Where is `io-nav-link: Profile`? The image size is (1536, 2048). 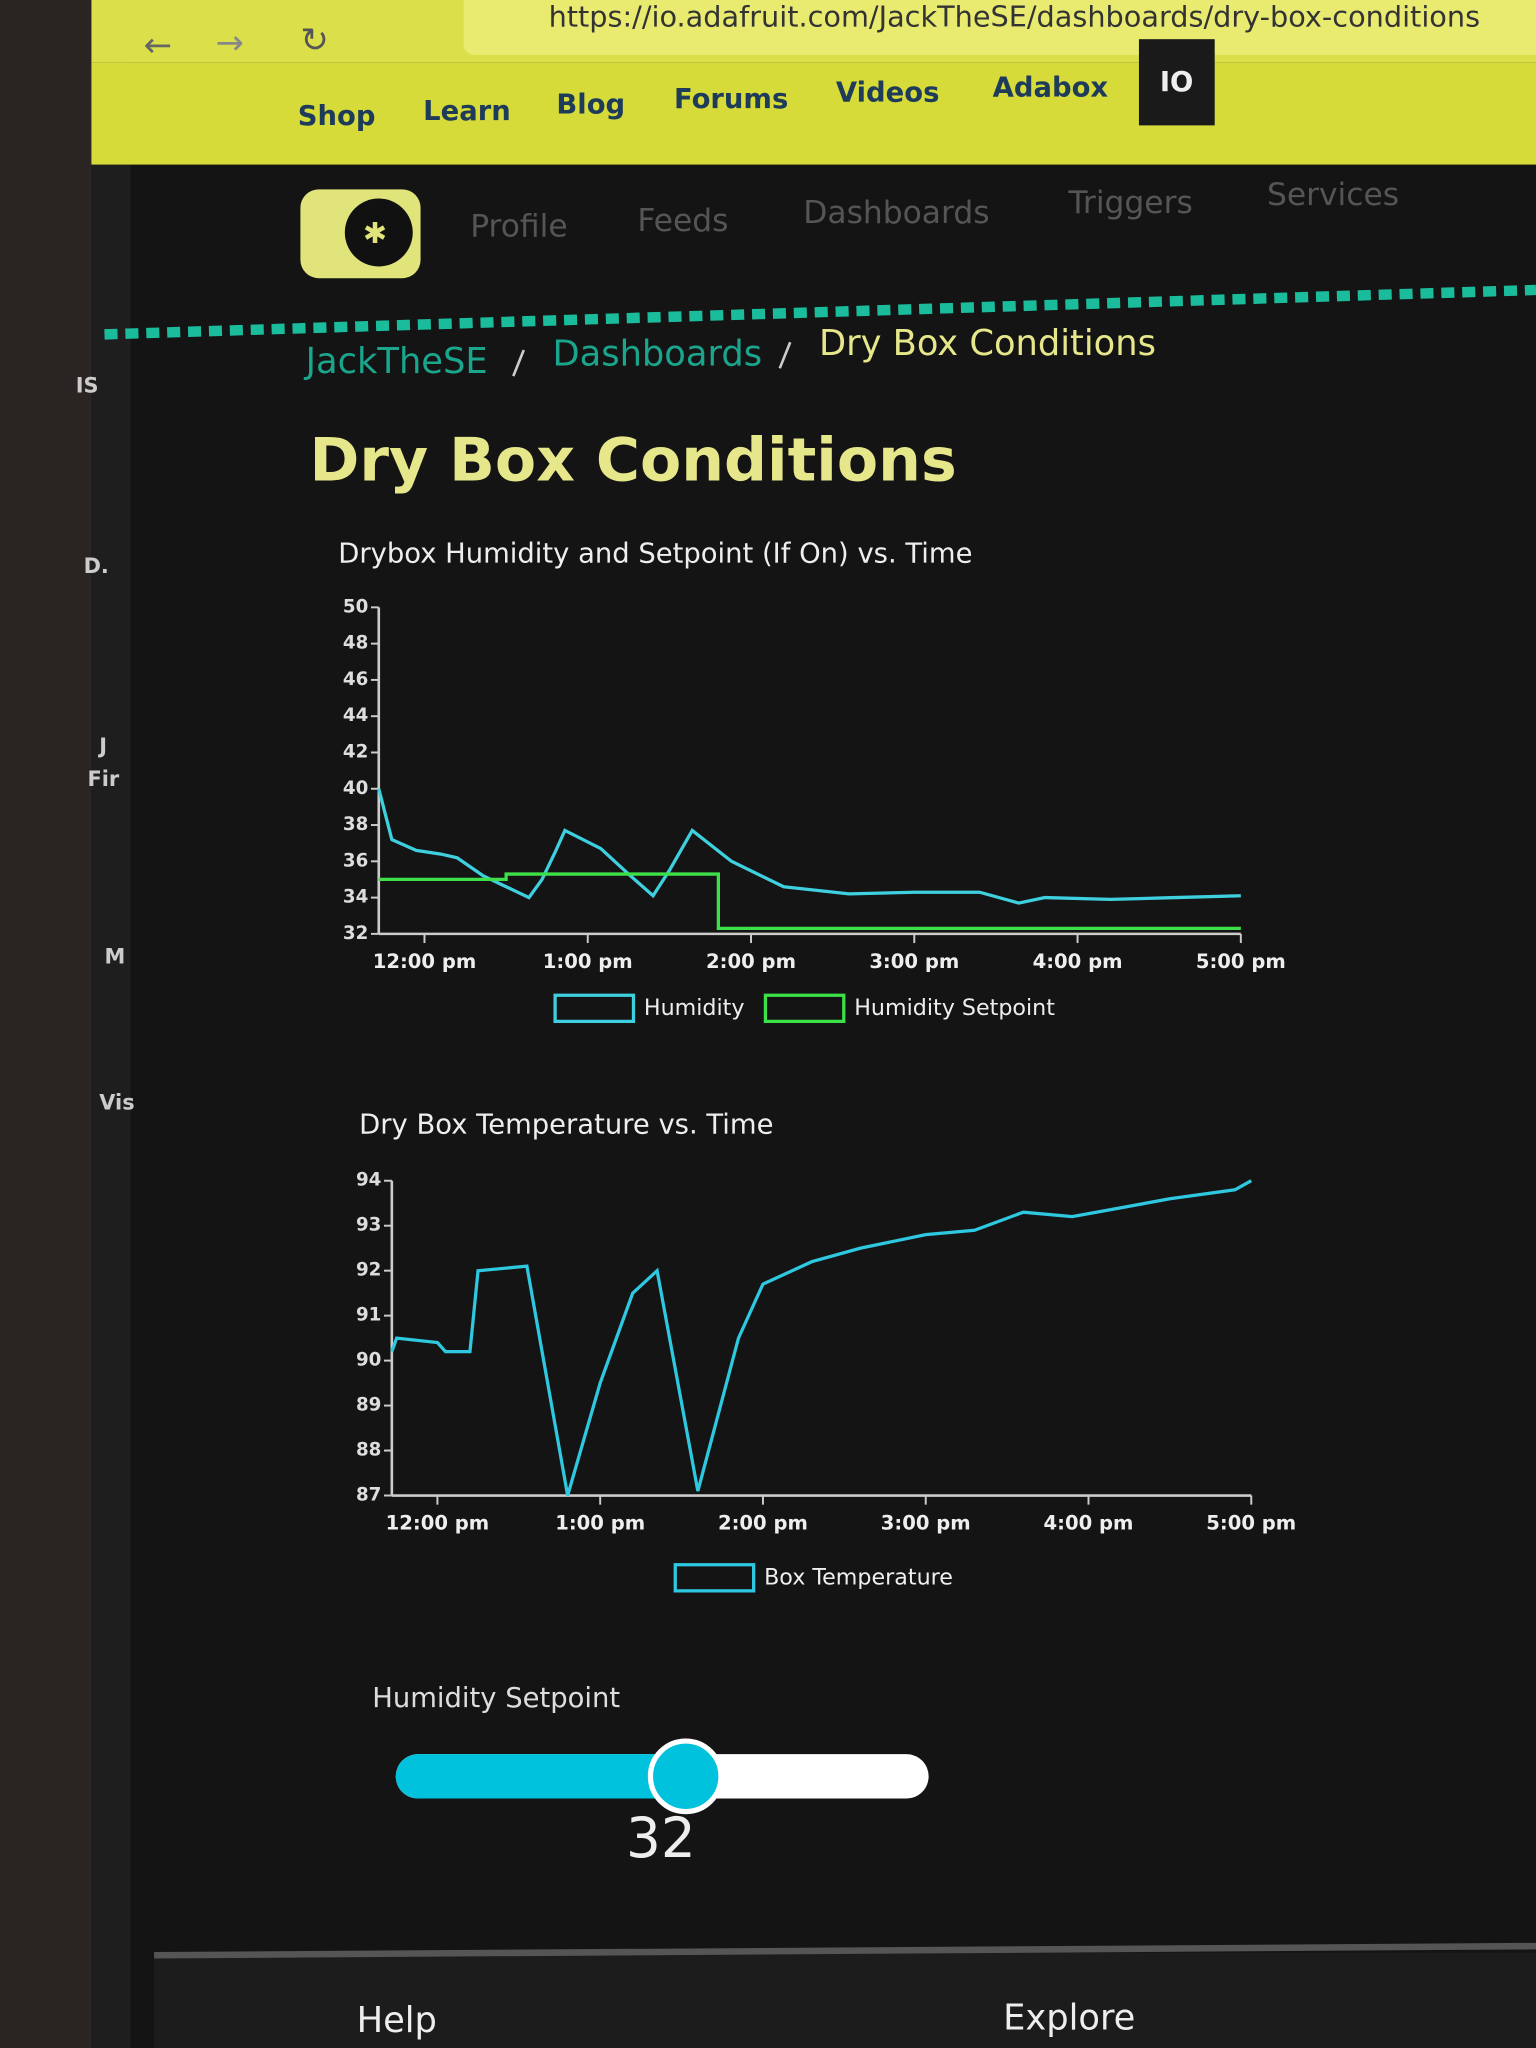 io-nav-link: Profile is located at coordinates (518, 226).